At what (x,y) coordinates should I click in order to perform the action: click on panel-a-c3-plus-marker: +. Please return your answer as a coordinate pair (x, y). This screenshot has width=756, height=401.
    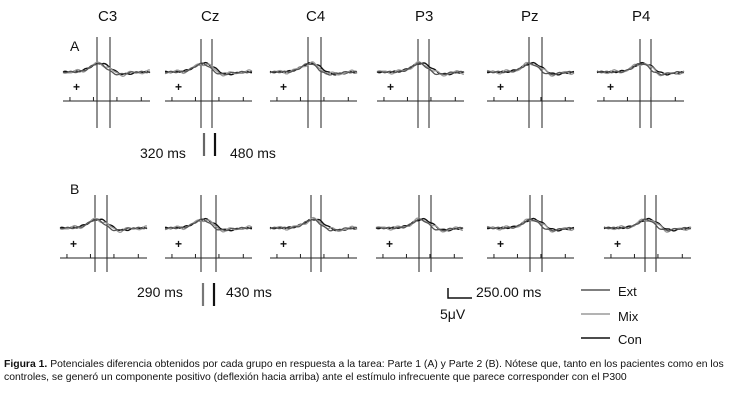
    Looking at the image, I should click on (76, 87).